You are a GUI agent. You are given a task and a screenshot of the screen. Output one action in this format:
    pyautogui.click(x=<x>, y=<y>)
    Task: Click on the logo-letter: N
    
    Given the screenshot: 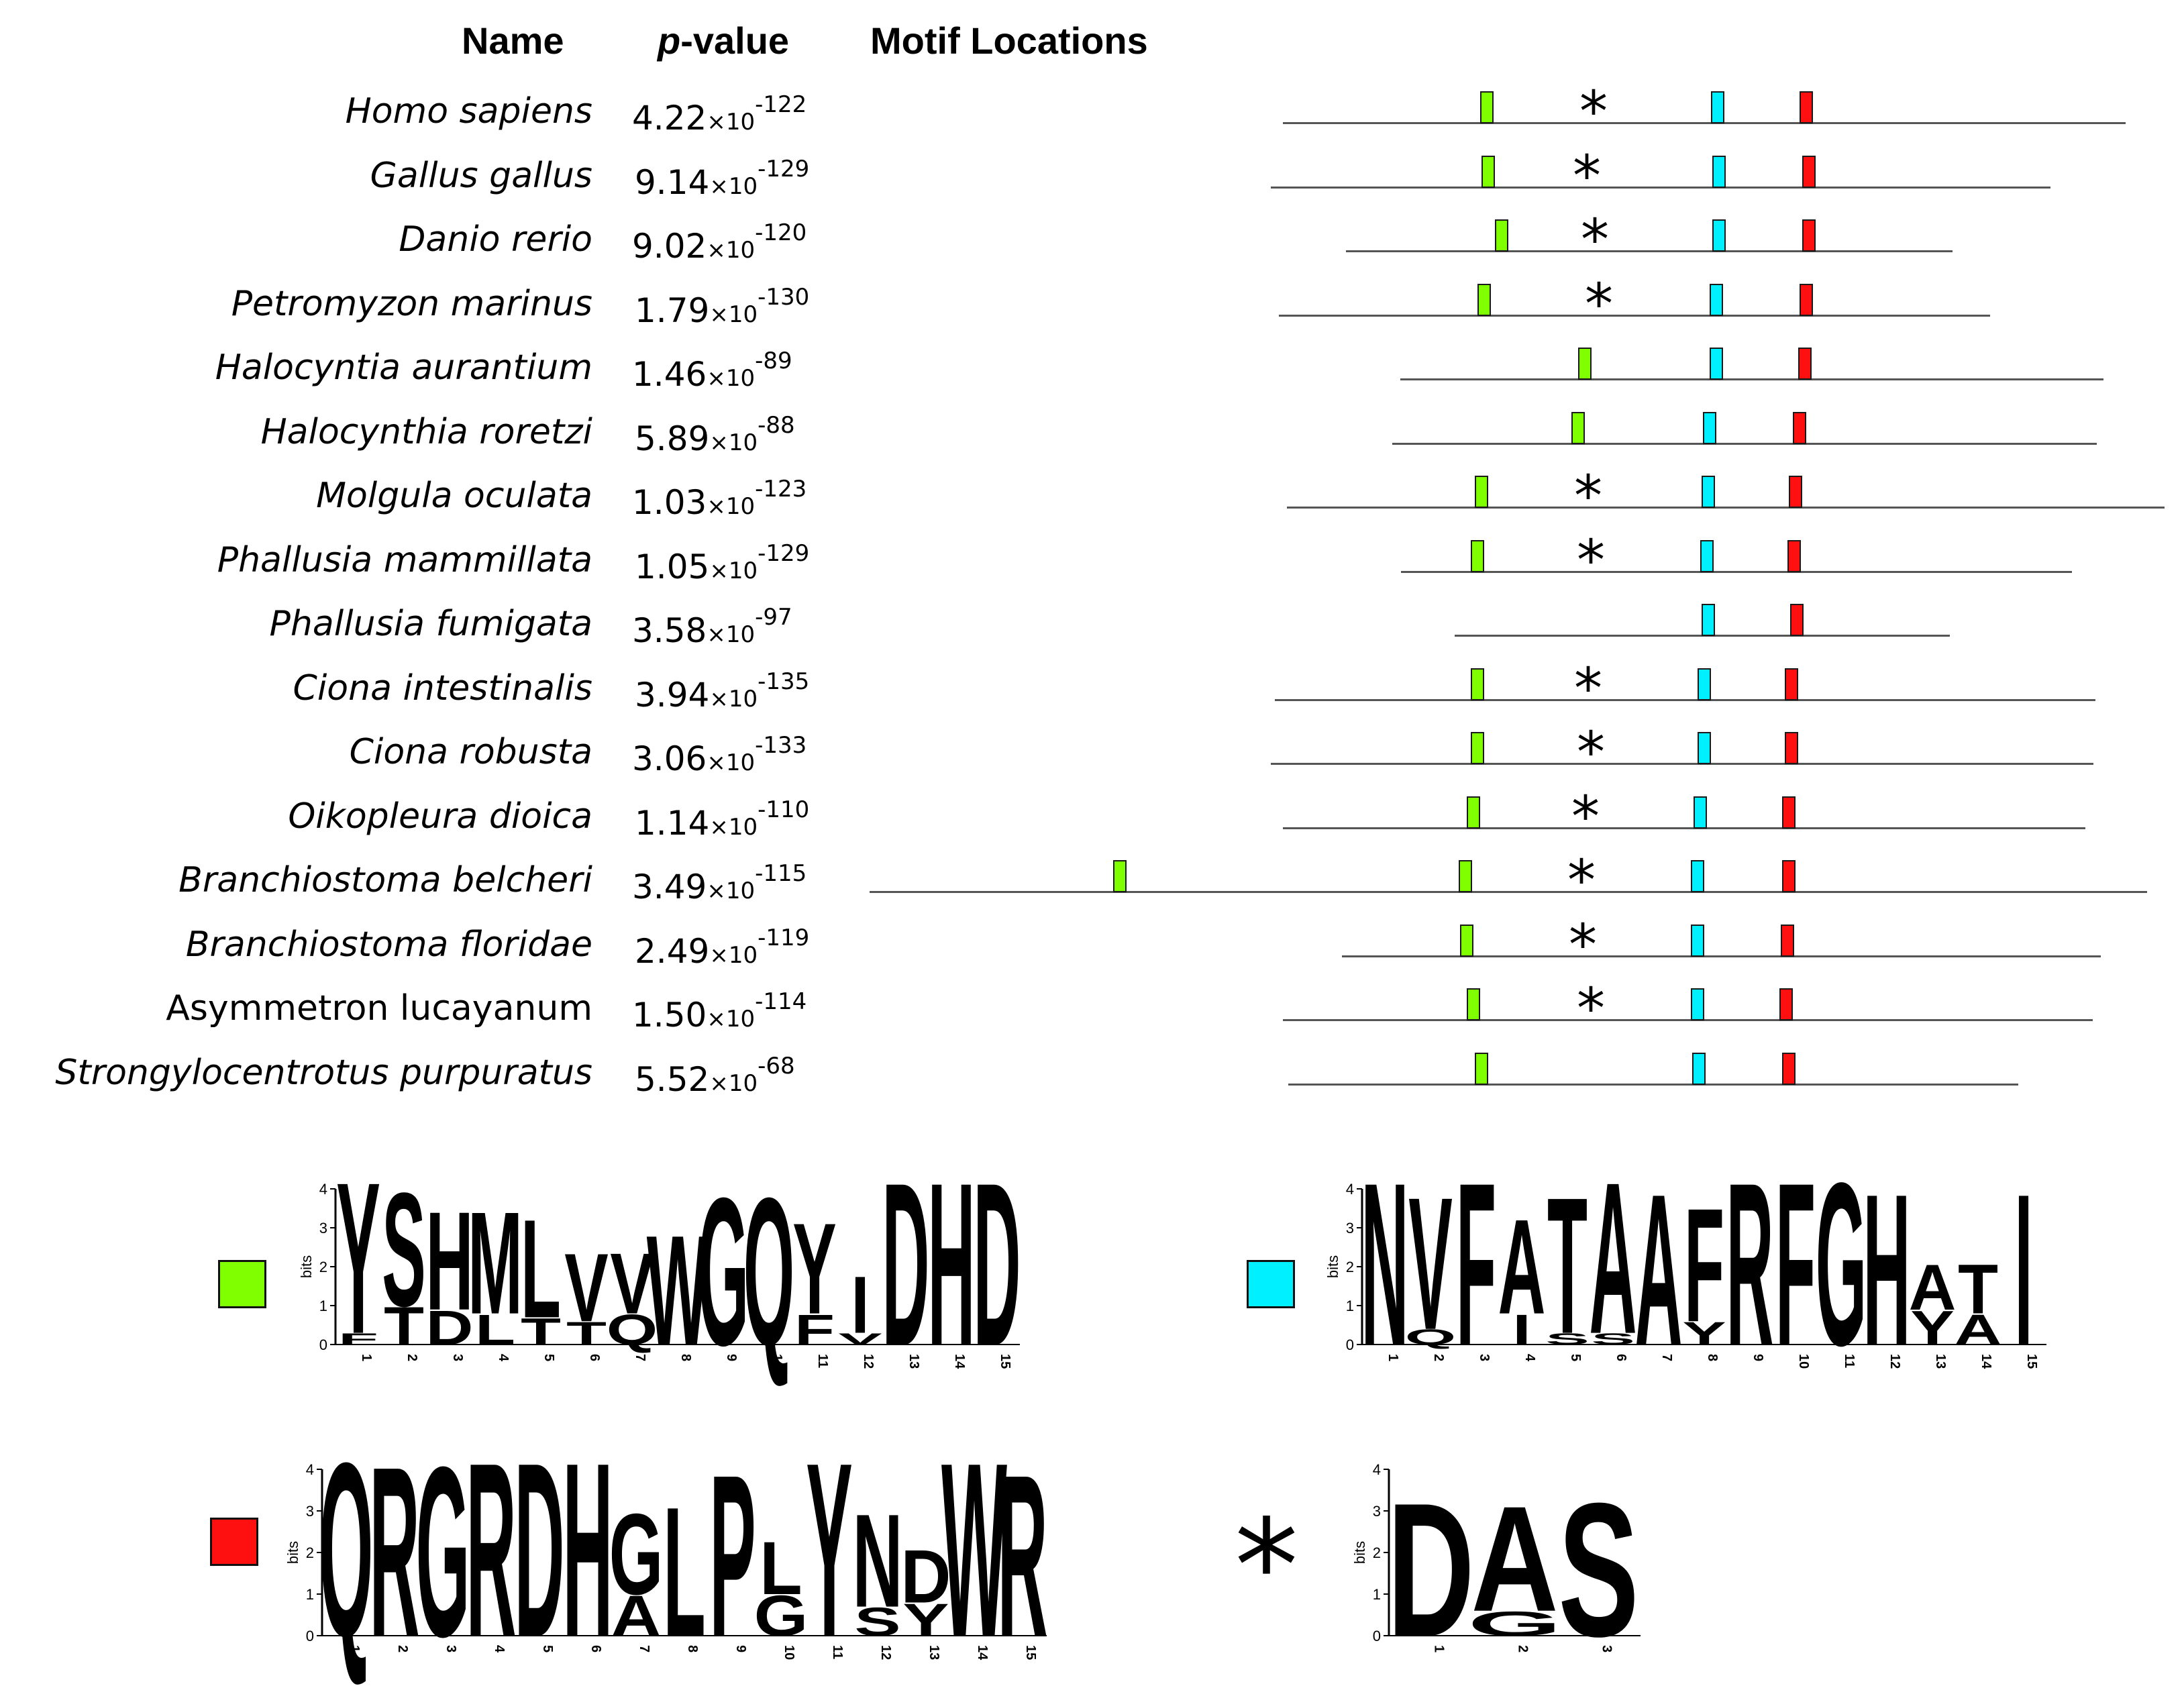 What is the action you would take?
    pyautogui.click(x=1385, y=1264)
    